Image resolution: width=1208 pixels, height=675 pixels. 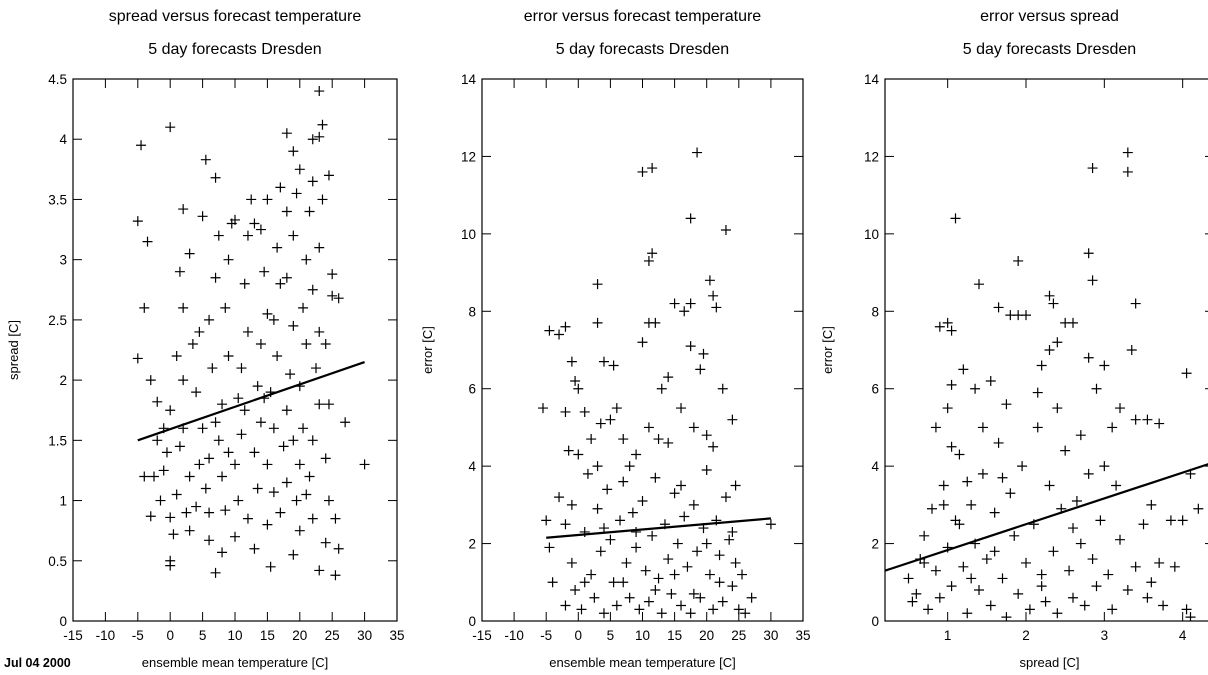 What do you see at coordinates (427, 350) in the screenshot?
I see `y-axis-label: error [C]` at bounding box center [427, 350].